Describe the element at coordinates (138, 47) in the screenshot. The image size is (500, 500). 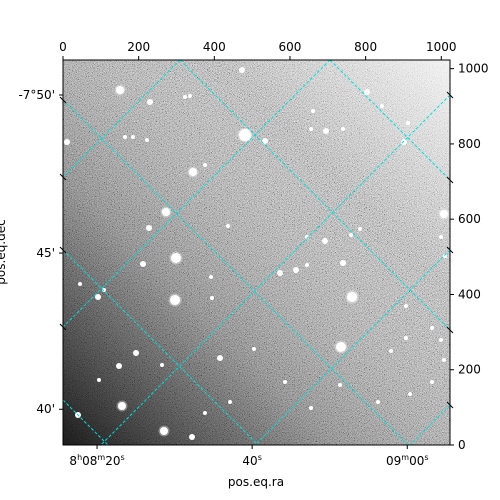
I see `top-tick-label: 200` at that location.